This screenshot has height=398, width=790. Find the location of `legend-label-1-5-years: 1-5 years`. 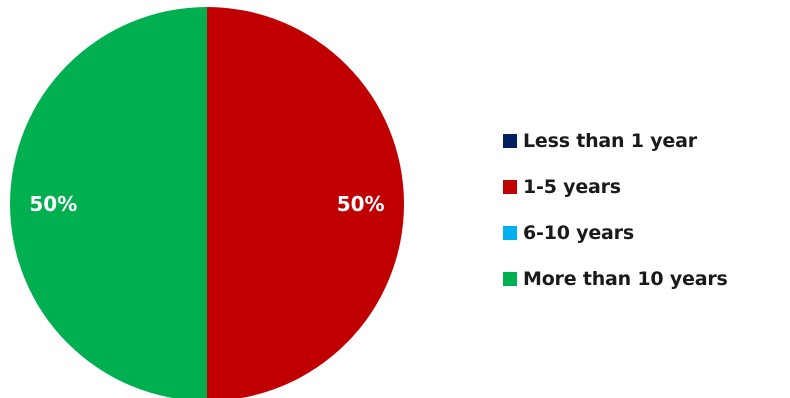

legend-label-1-5-years: 1-5 years is located at coordinates (572, 187).